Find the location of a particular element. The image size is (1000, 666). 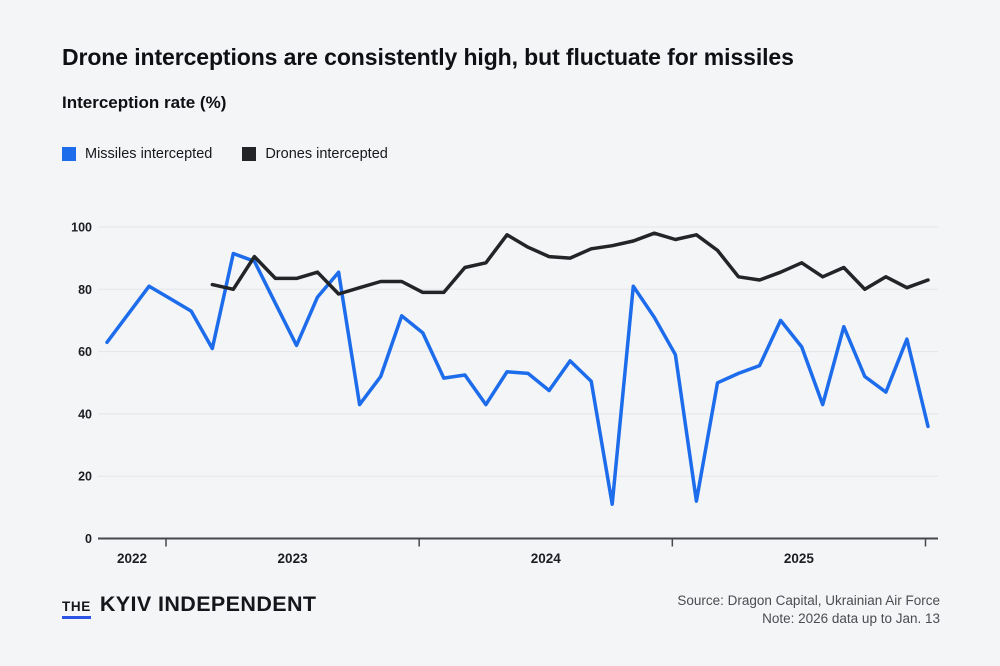

legend: Missiles intercepted Drones intercepted is located at coordinates (225, 154).